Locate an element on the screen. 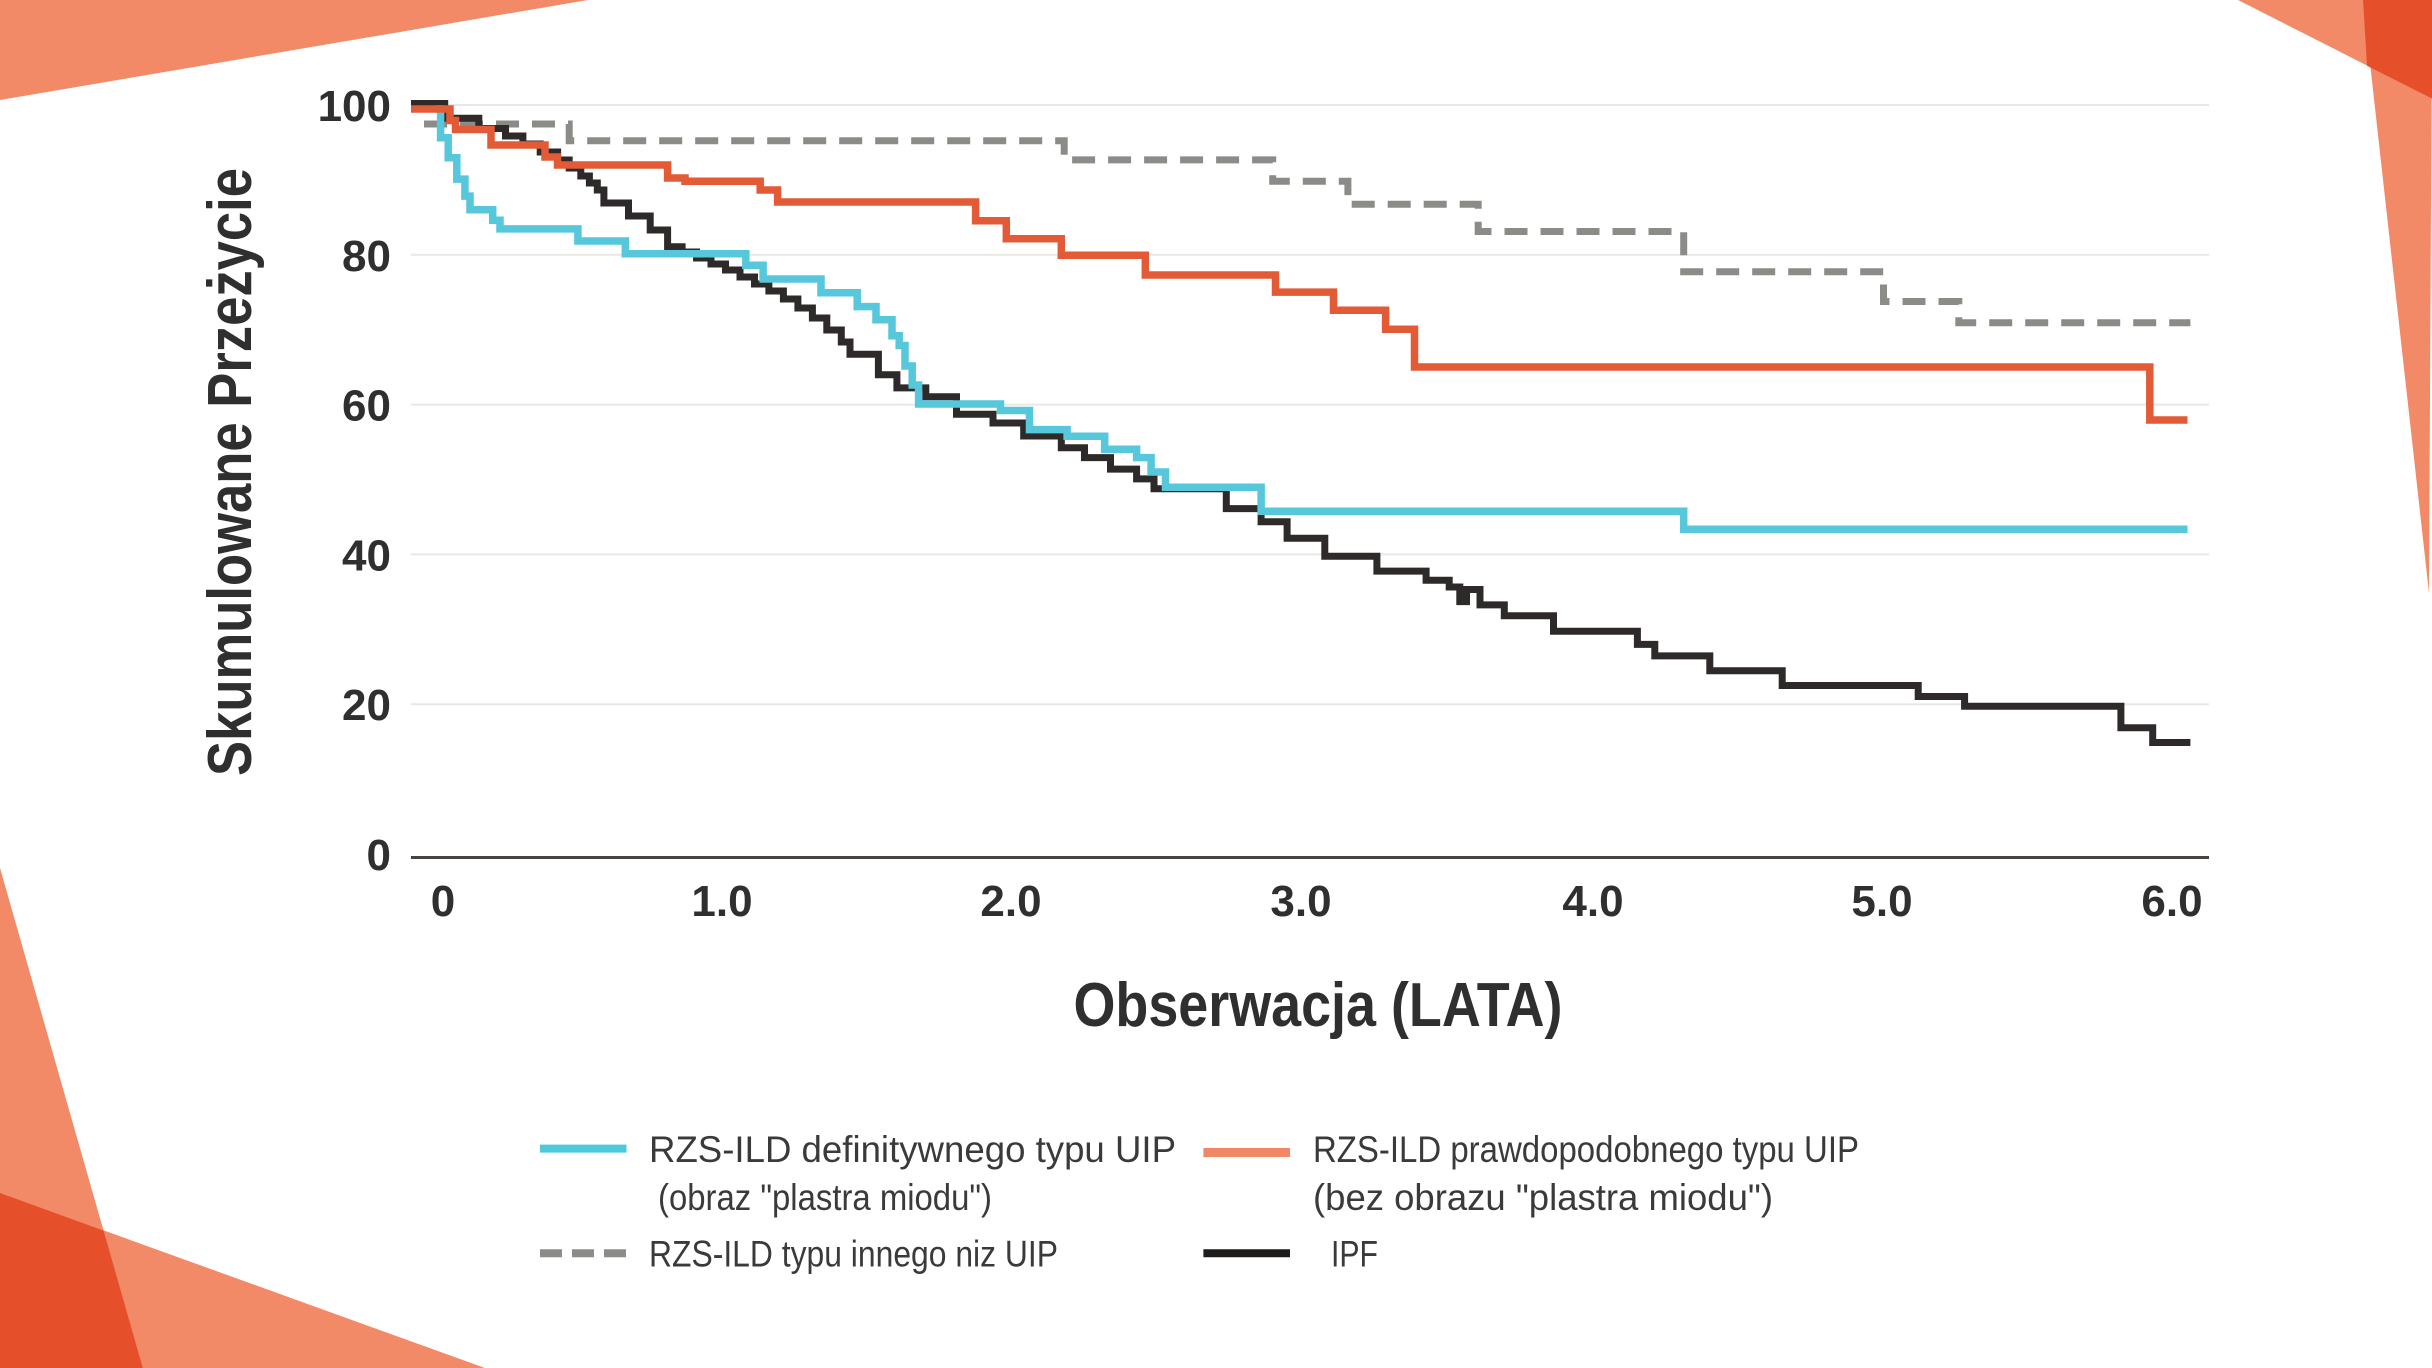  svg-text: 40 is located at coordinates (366, 555).